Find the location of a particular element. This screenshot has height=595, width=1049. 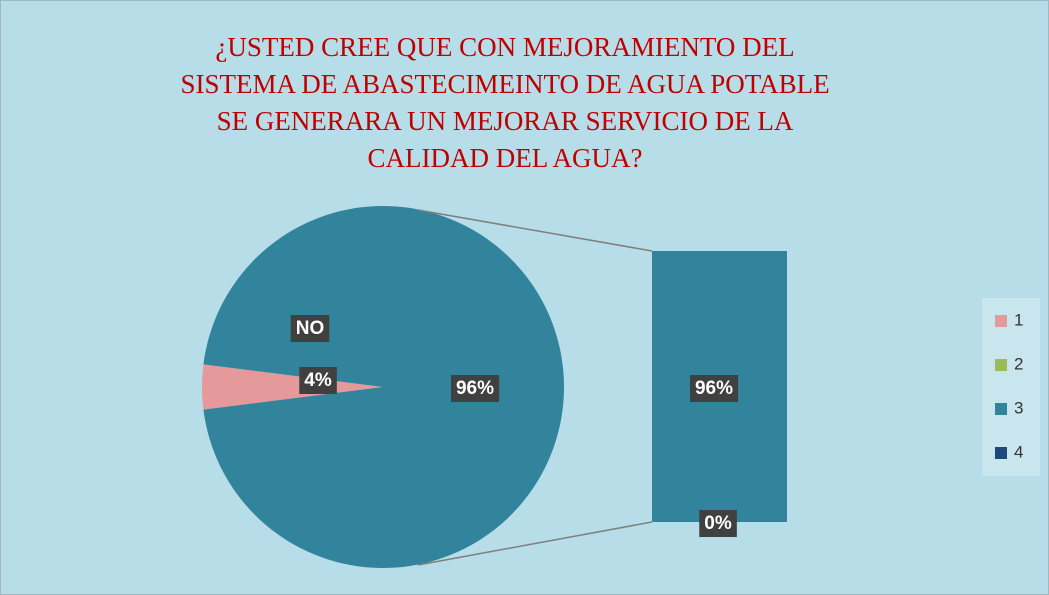

legend-label: 2 is located at coordinates (1018, 363).